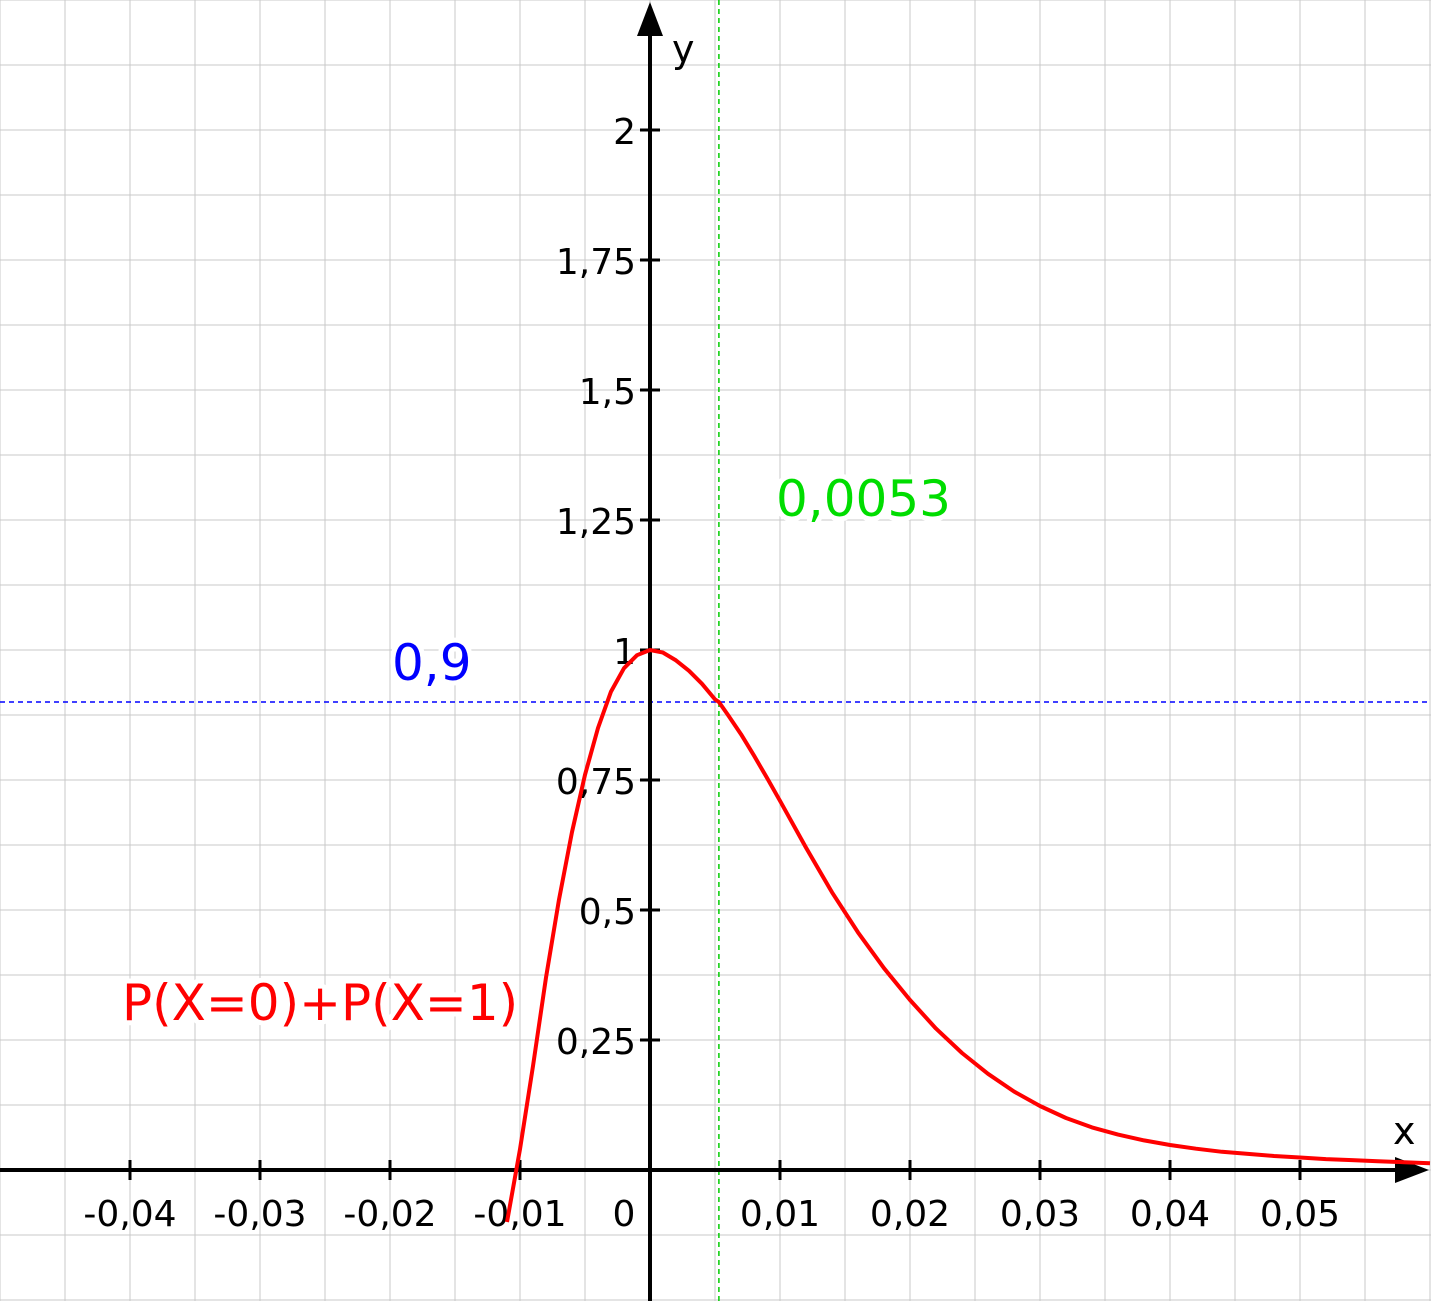 This screenshot has height=1301, width=1431. What do you see at coordinates (607, 912) in the screenshot?
I see `y-tick-label: 0,5` at bounding box center [607, 912].